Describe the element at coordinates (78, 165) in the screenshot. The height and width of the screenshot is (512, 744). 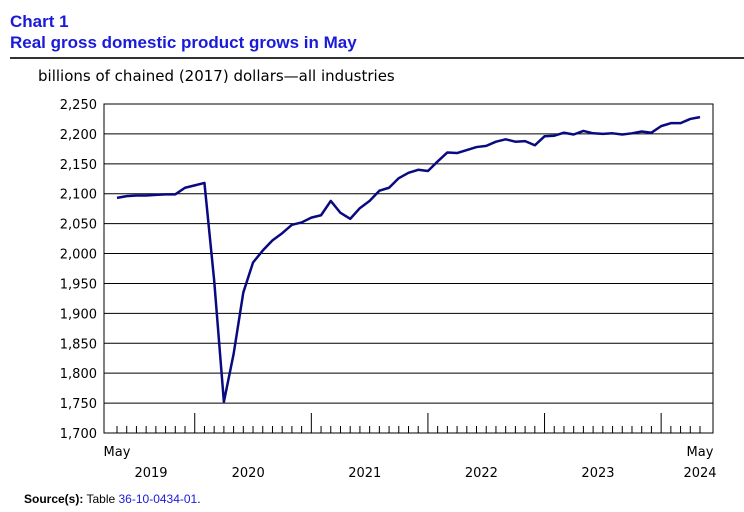
I see `y-tick-label: 2,150` at that location.